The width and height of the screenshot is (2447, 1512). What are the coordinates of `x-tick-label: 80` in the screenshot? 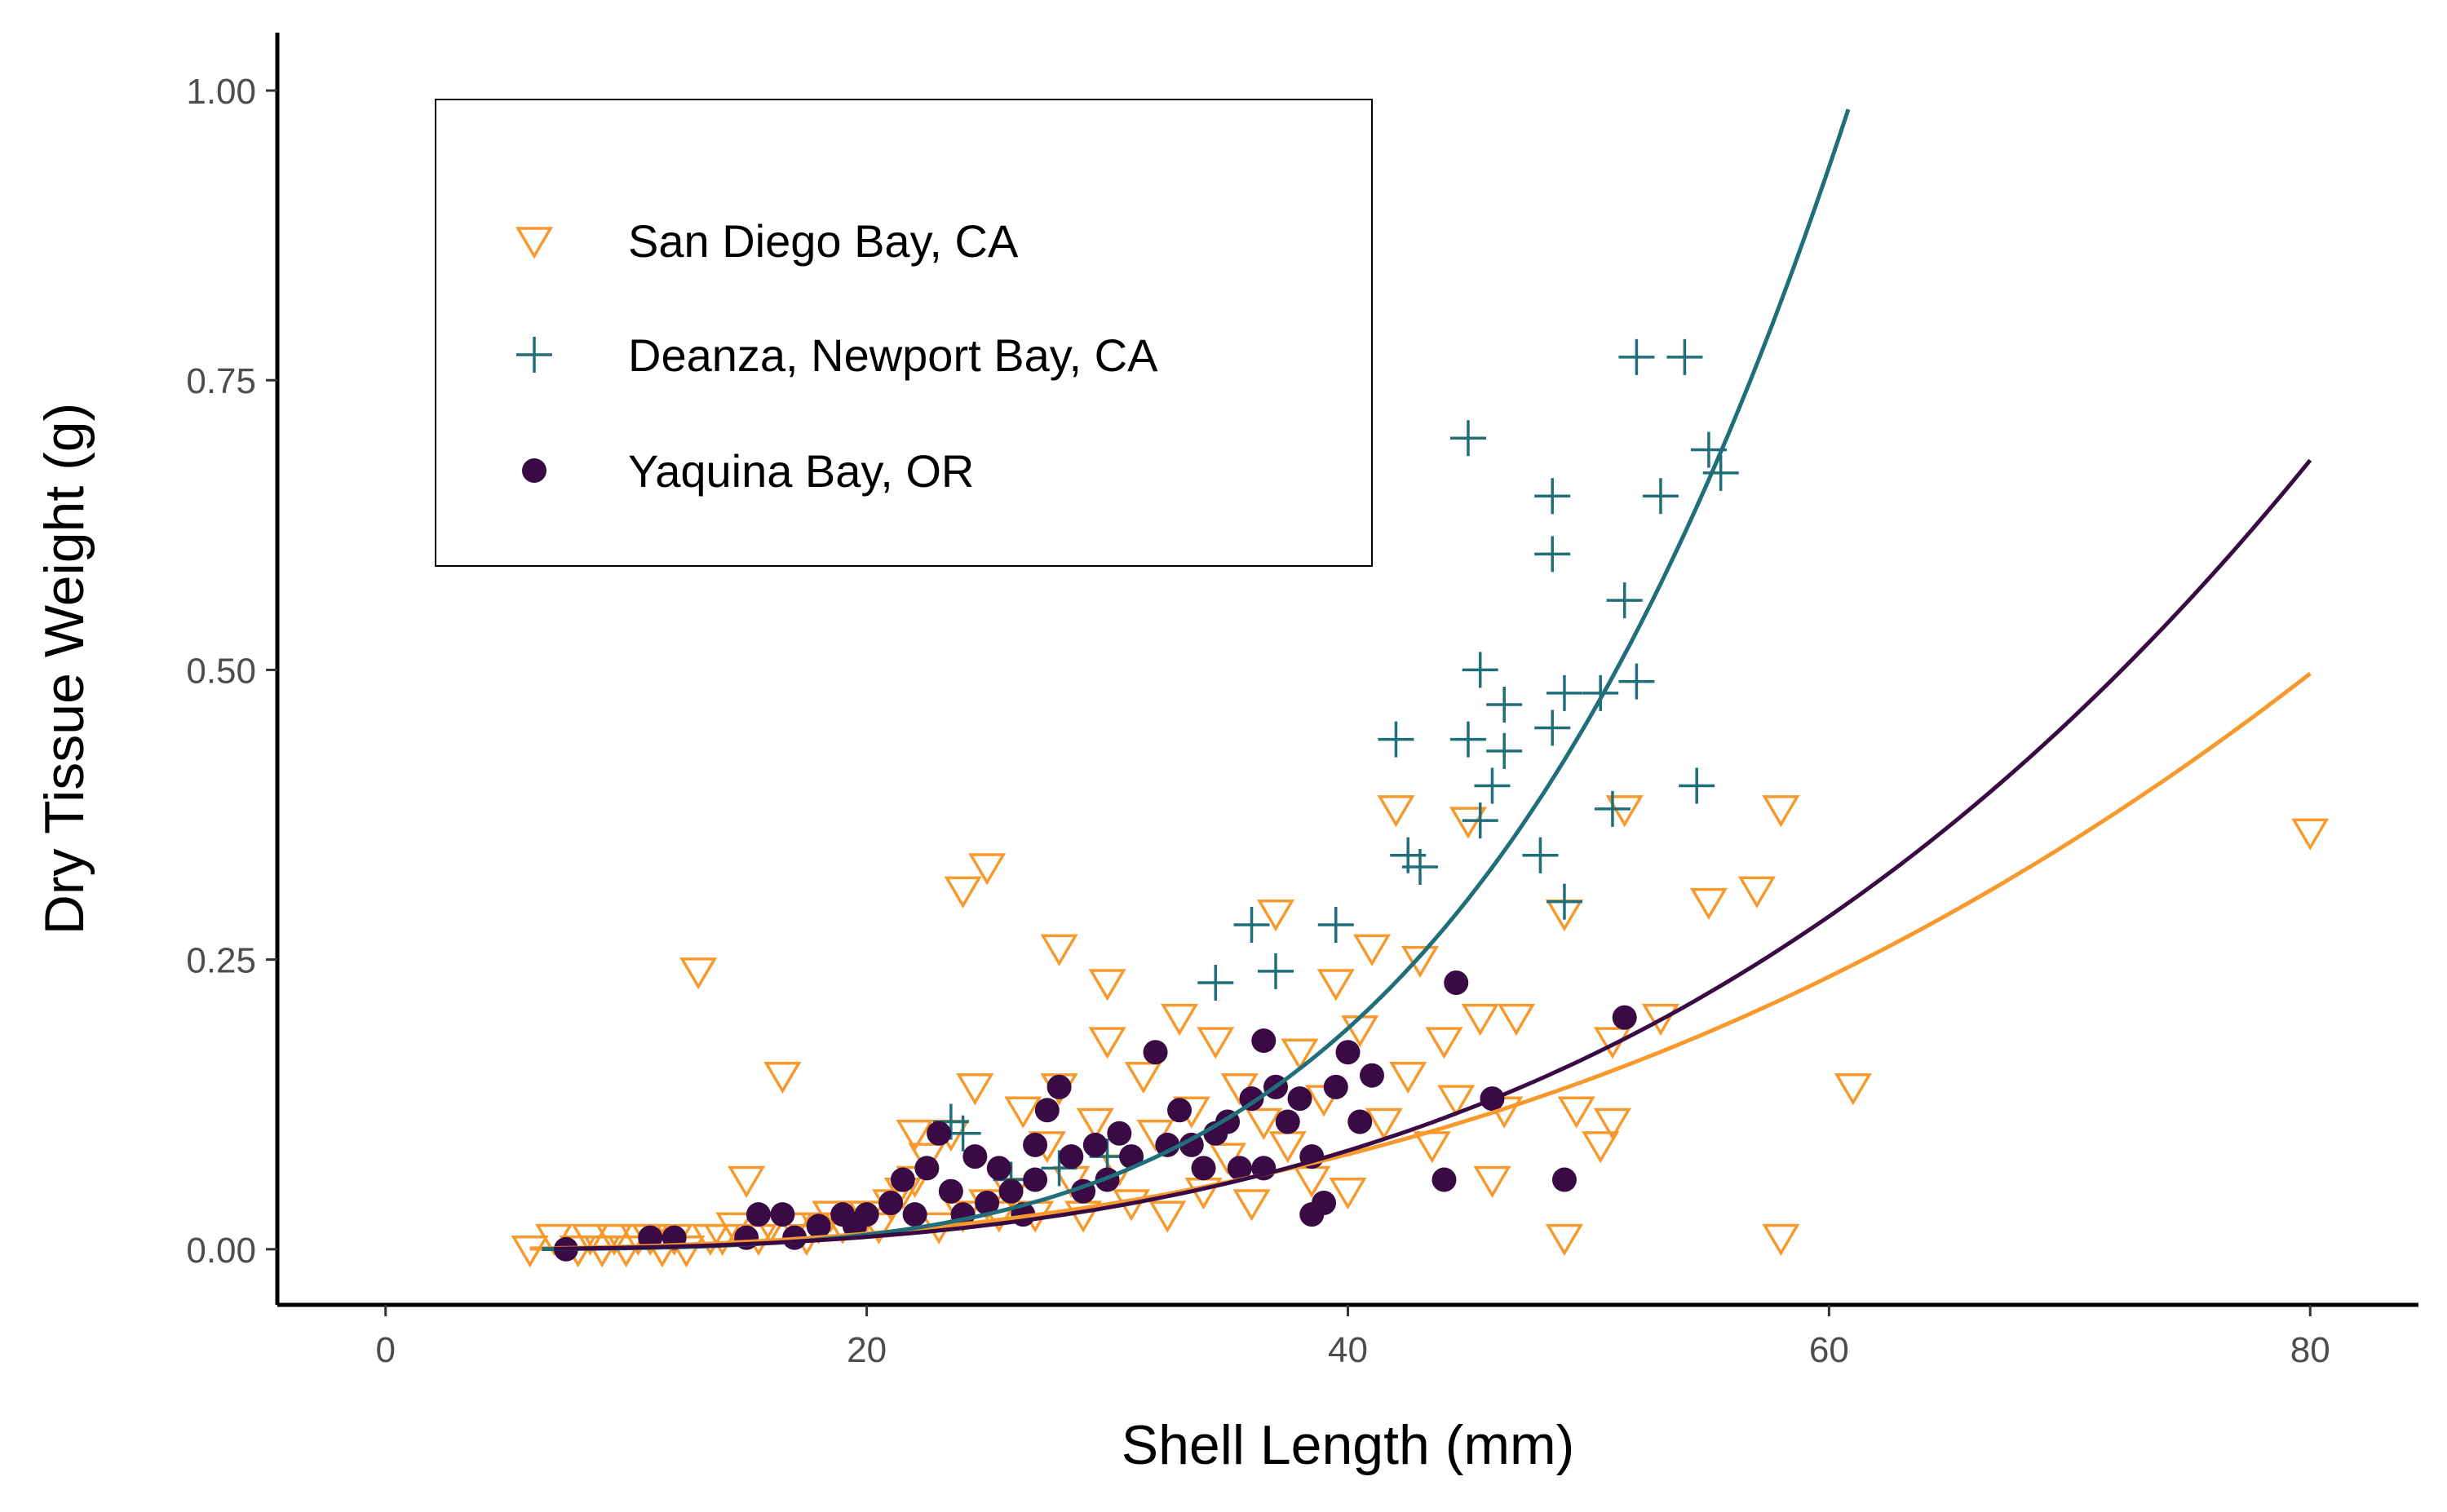 It's located at (2310, 1350).